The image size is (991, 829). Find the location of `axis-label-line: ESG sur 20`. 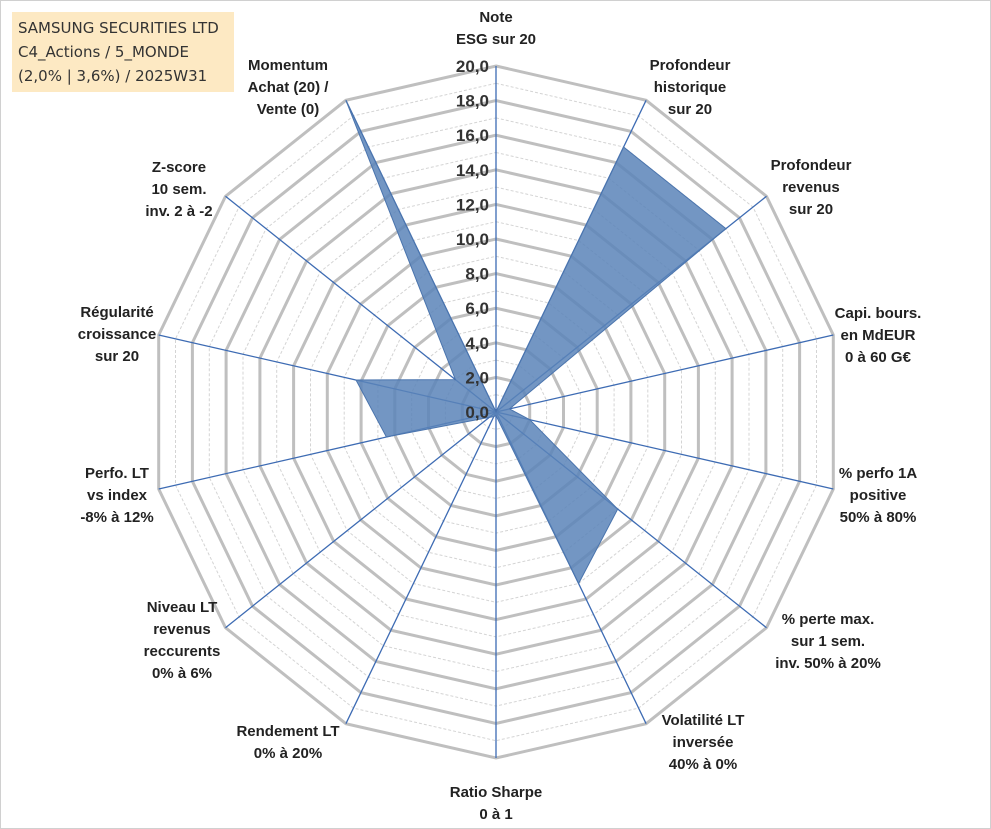

axis-label-line: ESG sur 20 is located at coordinates (496, 39).